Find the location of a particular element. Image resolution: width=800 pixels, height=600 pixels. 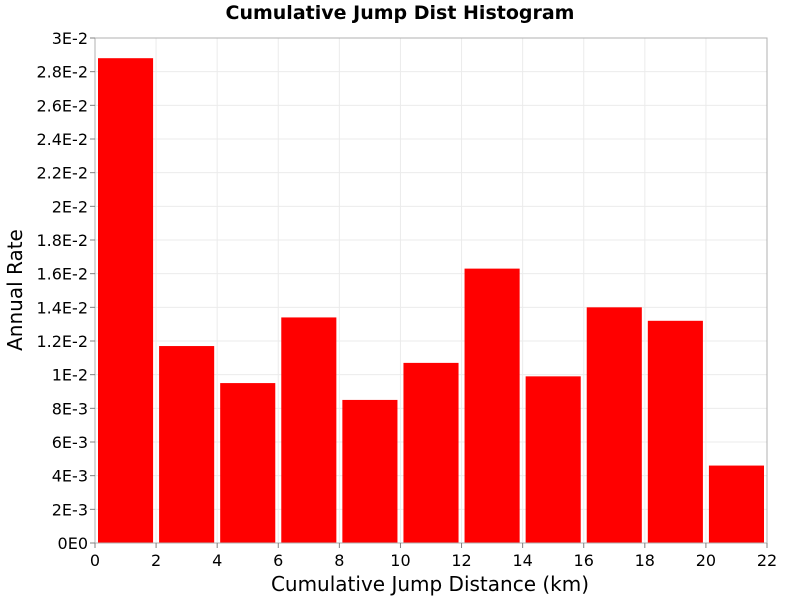

y-tick-label: 1.4E-2 is located at coordinates (62, 307).